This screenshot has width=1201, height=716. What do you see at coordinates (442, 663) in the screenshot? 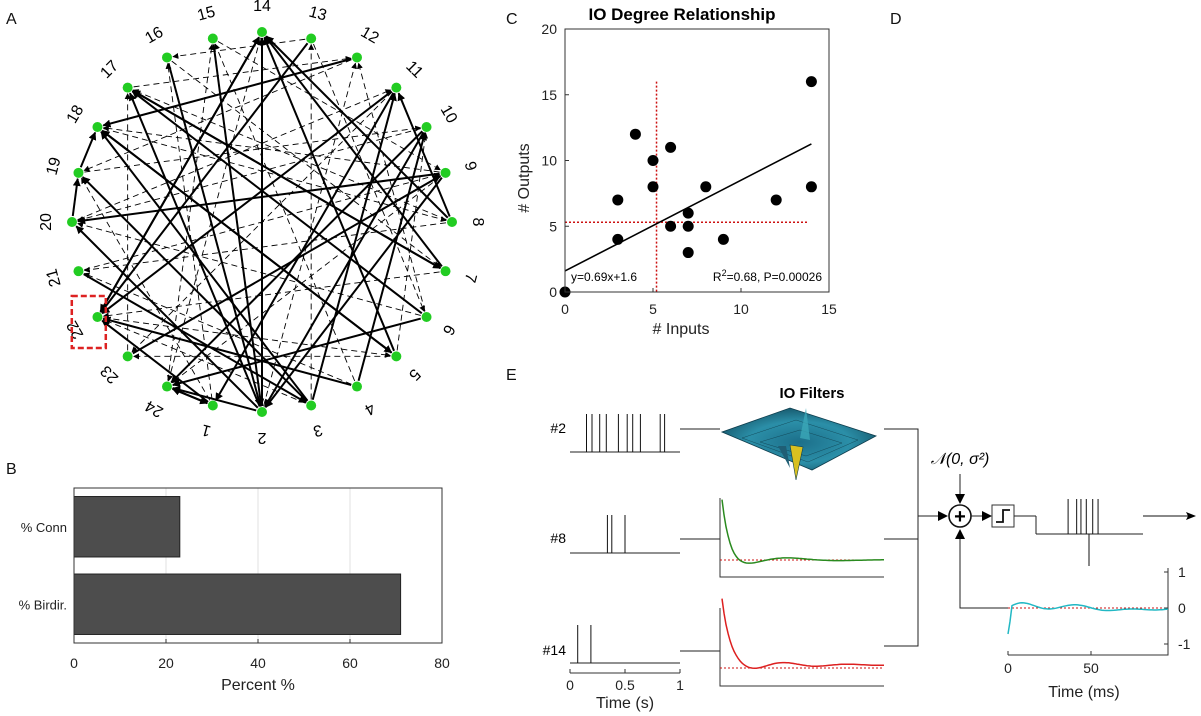
I see `bar-chart-x-tick-80: 80` at bounding box center [442, 663].